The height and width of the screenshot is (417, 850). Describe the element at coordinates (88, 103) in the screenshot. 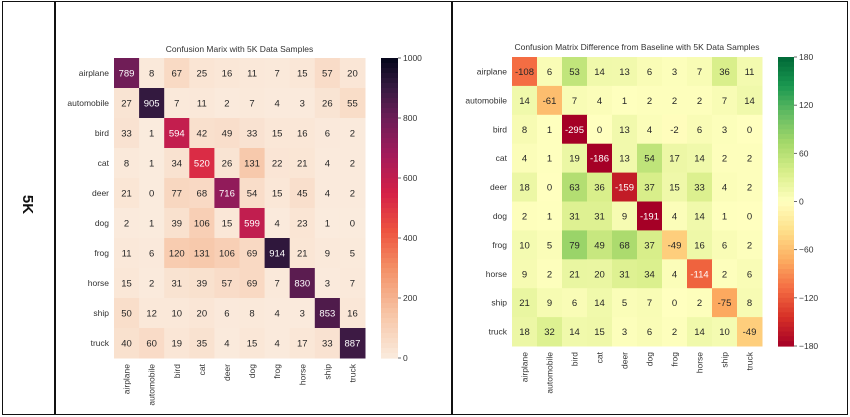

I see `y-tick-label: automobile` at that location.